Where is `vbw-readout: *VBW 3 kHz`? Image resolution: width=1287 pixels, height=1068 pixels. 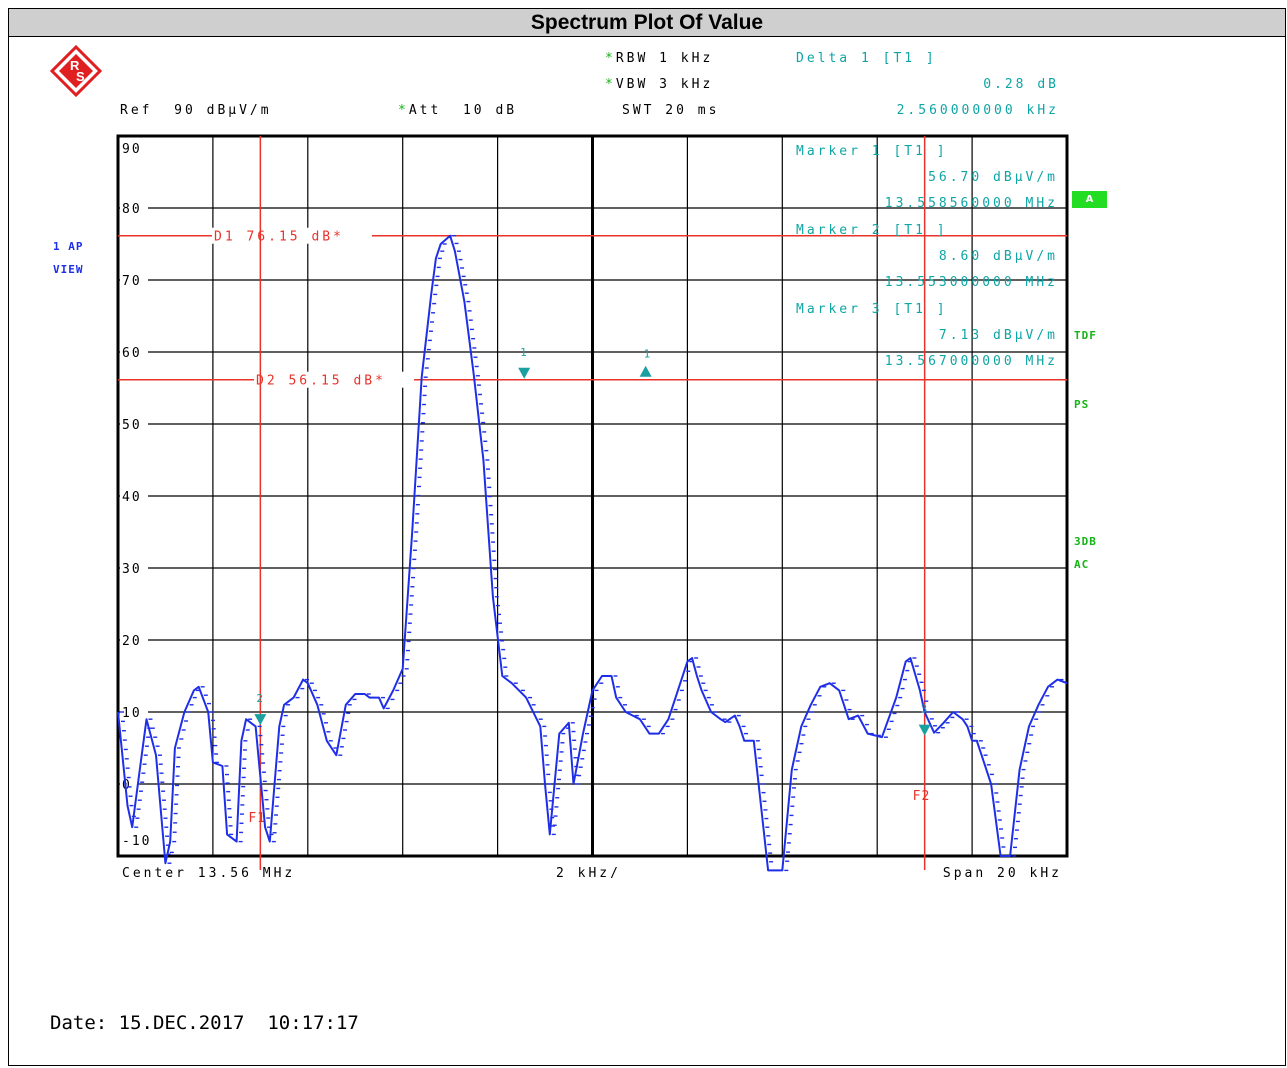
vbw-readout: *VBW 3 kHz is located at coordinates (659, 84).